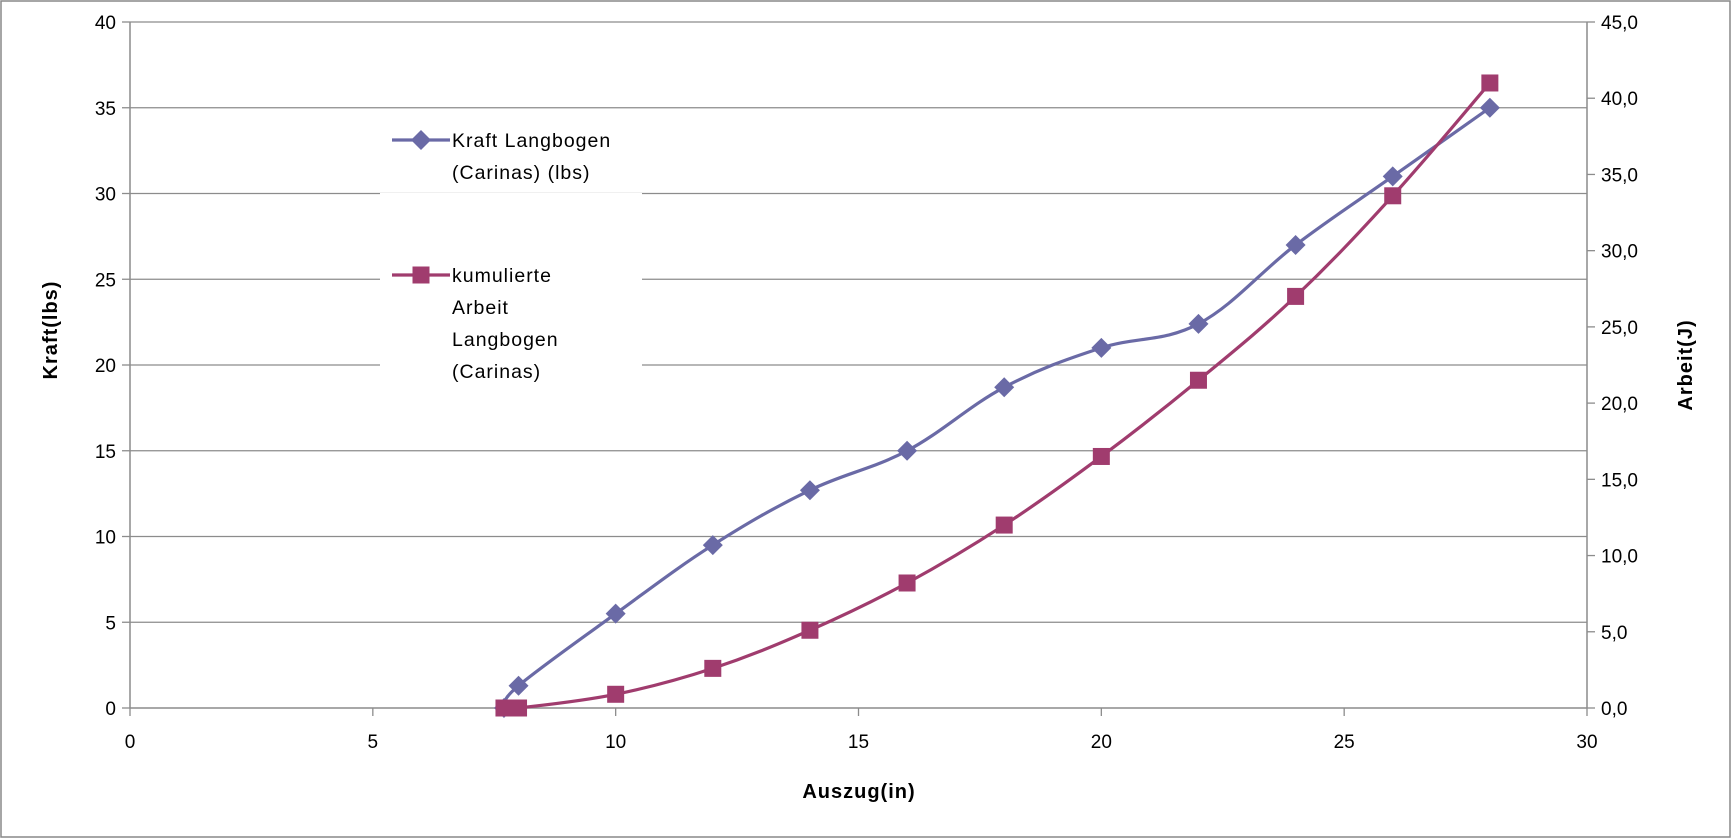 The image size is (1731, 838). Describe the element at coordinates (373, 742) in the screenshot. I see `x-tick-label: 5` at that location.